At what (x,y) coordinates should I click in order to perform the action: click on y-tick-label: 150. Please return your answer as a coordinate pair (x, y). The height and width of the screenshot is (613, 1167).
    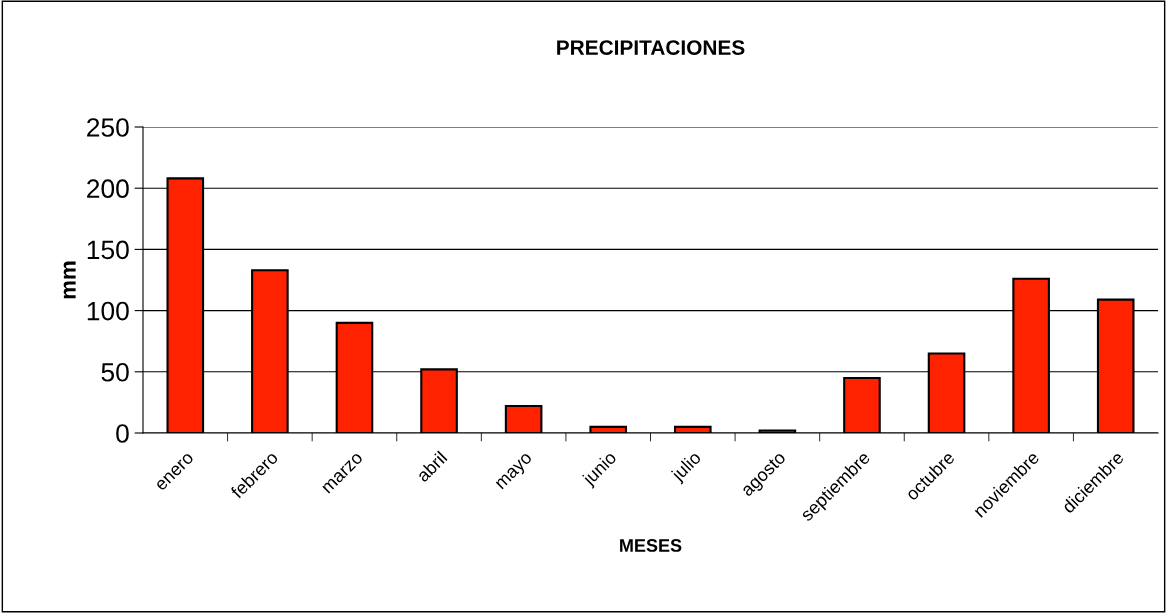
    Looking at the image, I should click on (108, 250).